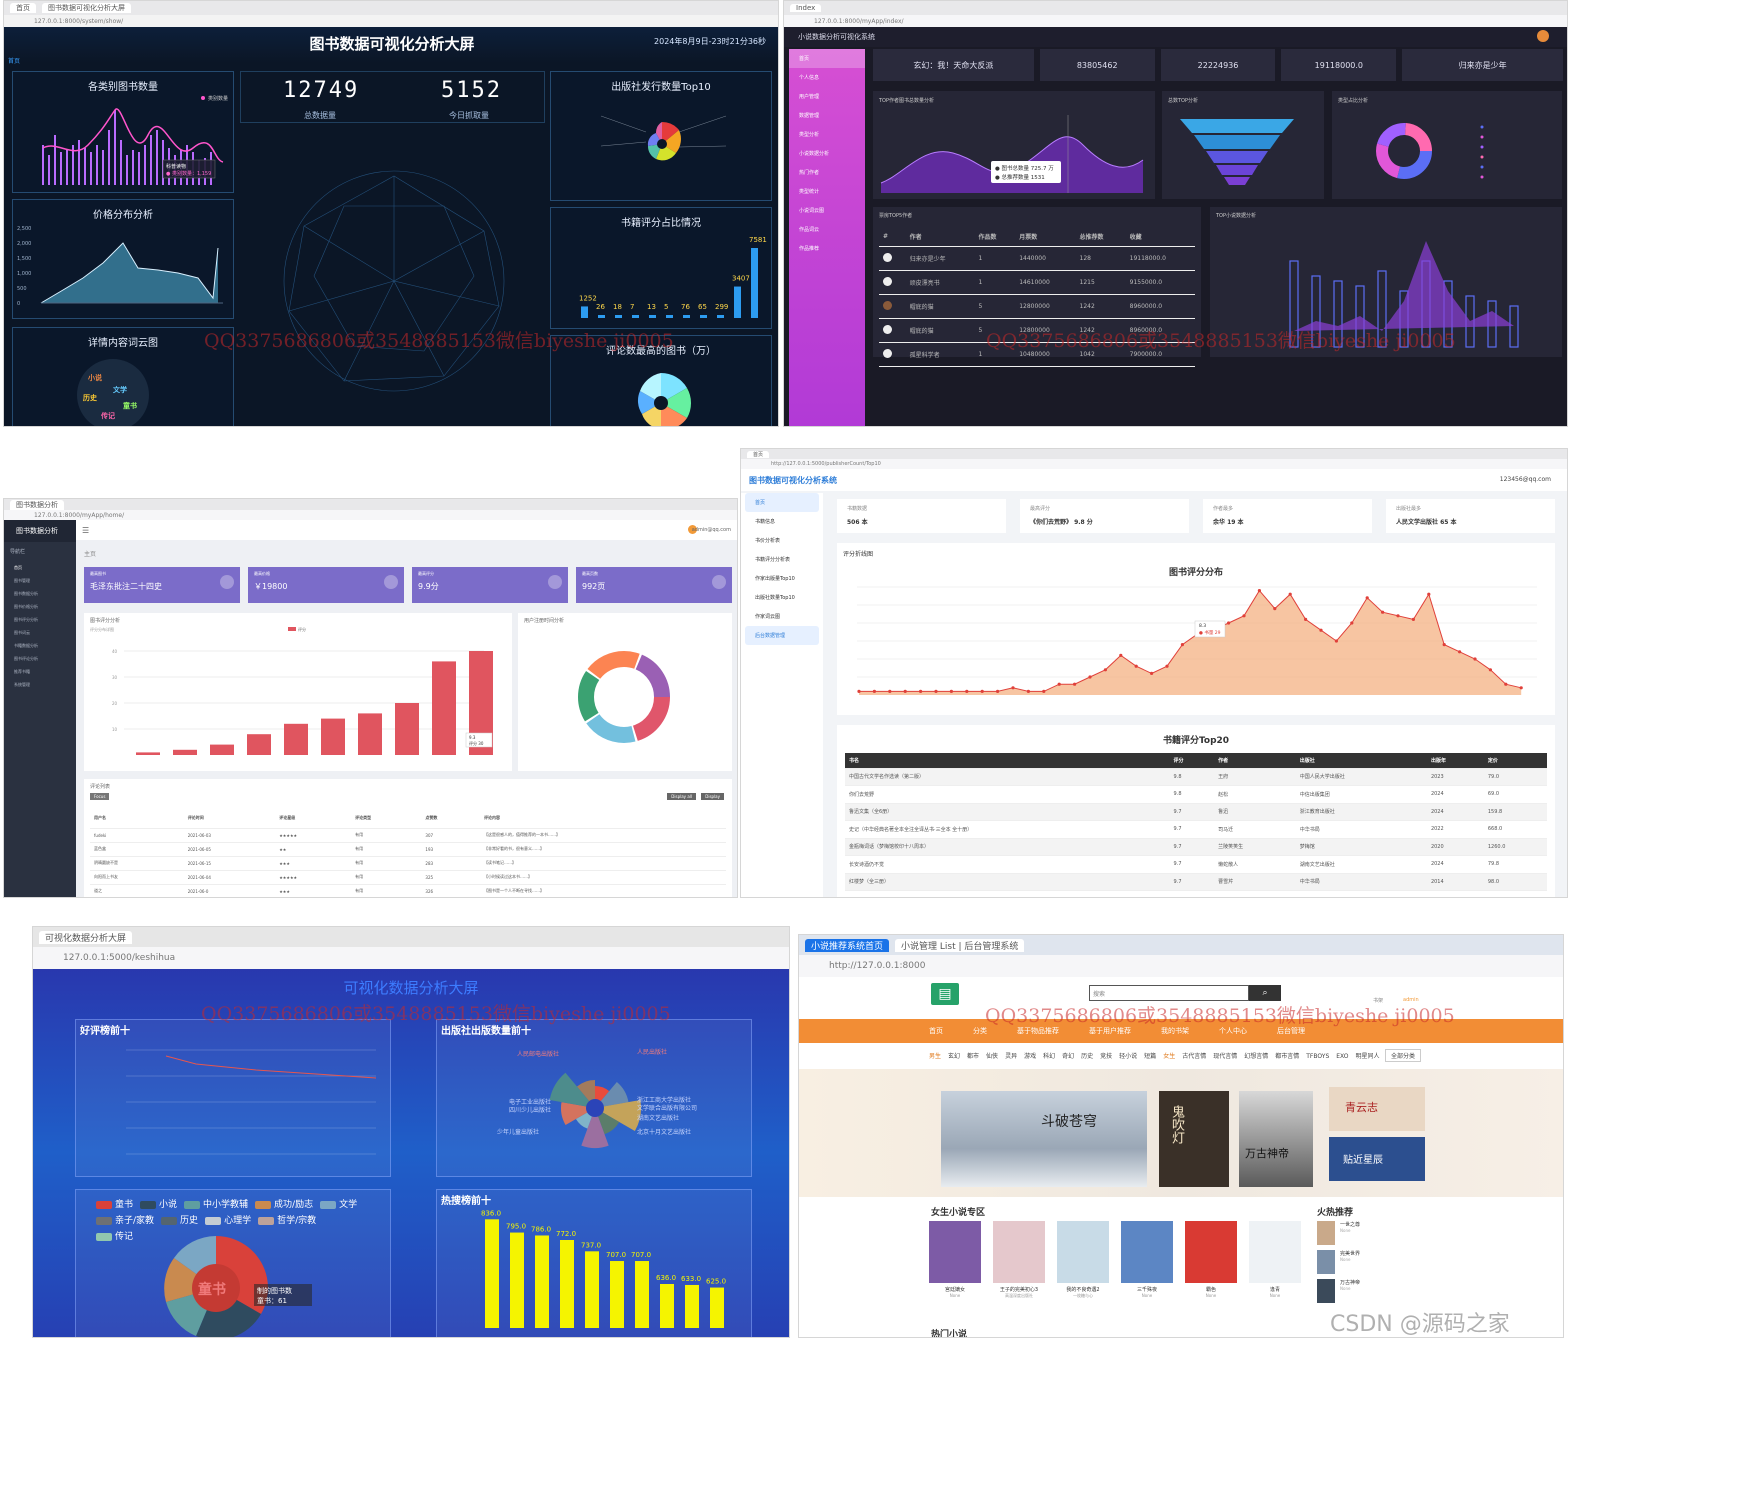  I want to click on search-input: 搜索, so click(1169, 993).